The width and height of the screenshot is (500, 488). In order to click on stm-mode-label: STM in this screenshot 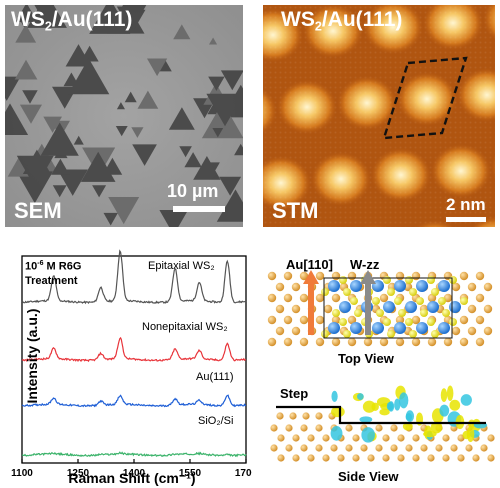, I will do `click(295, 210)`.